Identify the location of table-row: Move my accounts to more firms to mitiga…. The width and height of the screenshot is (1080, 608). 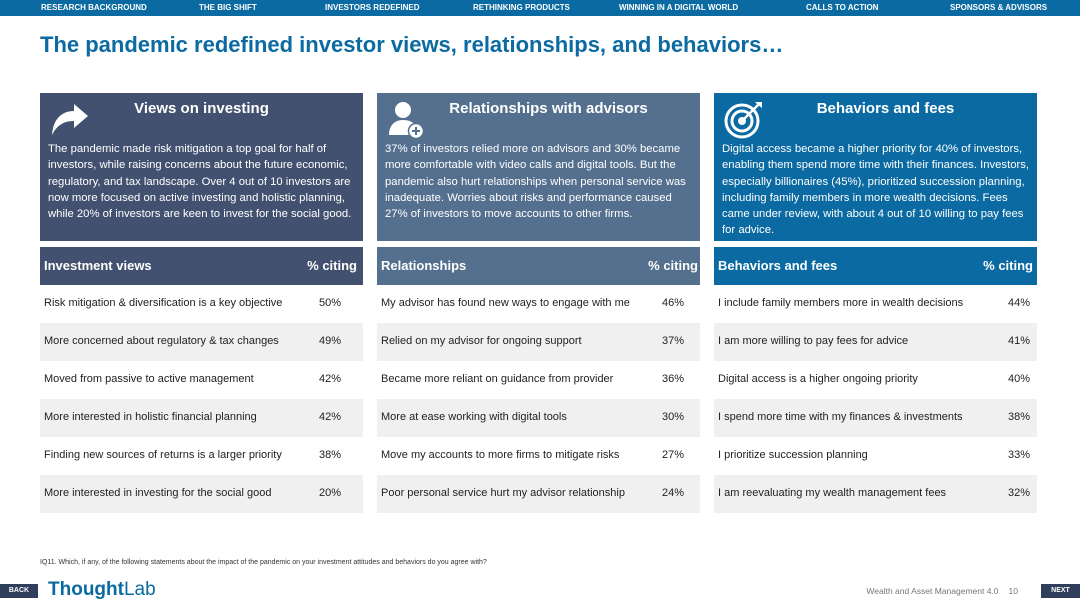
(538, 456).